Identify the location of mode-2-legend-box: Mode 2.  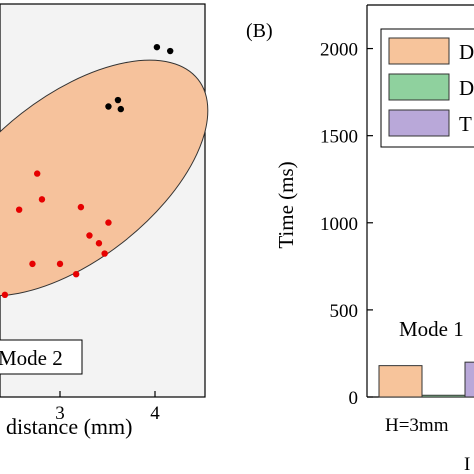
(41, 357).